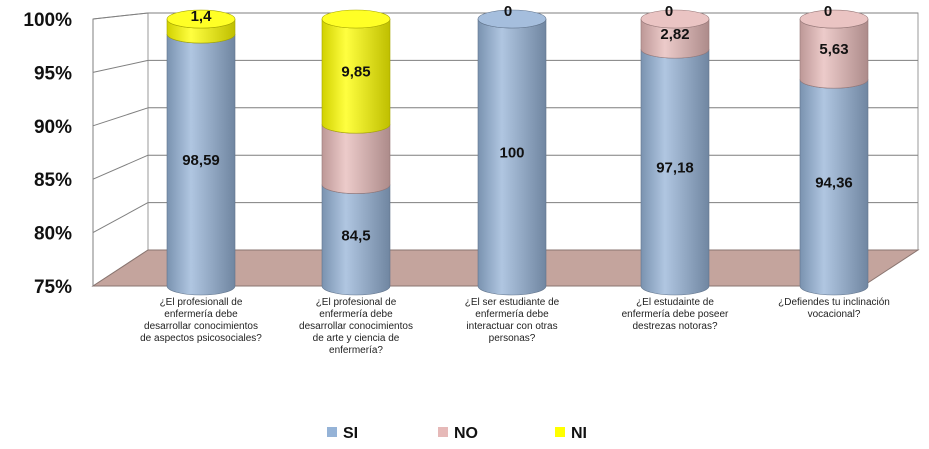  What do you see at coordinates (511, 153) in the screenshot?
I see `data-label-si: 100` at bounding box center [511, 153].